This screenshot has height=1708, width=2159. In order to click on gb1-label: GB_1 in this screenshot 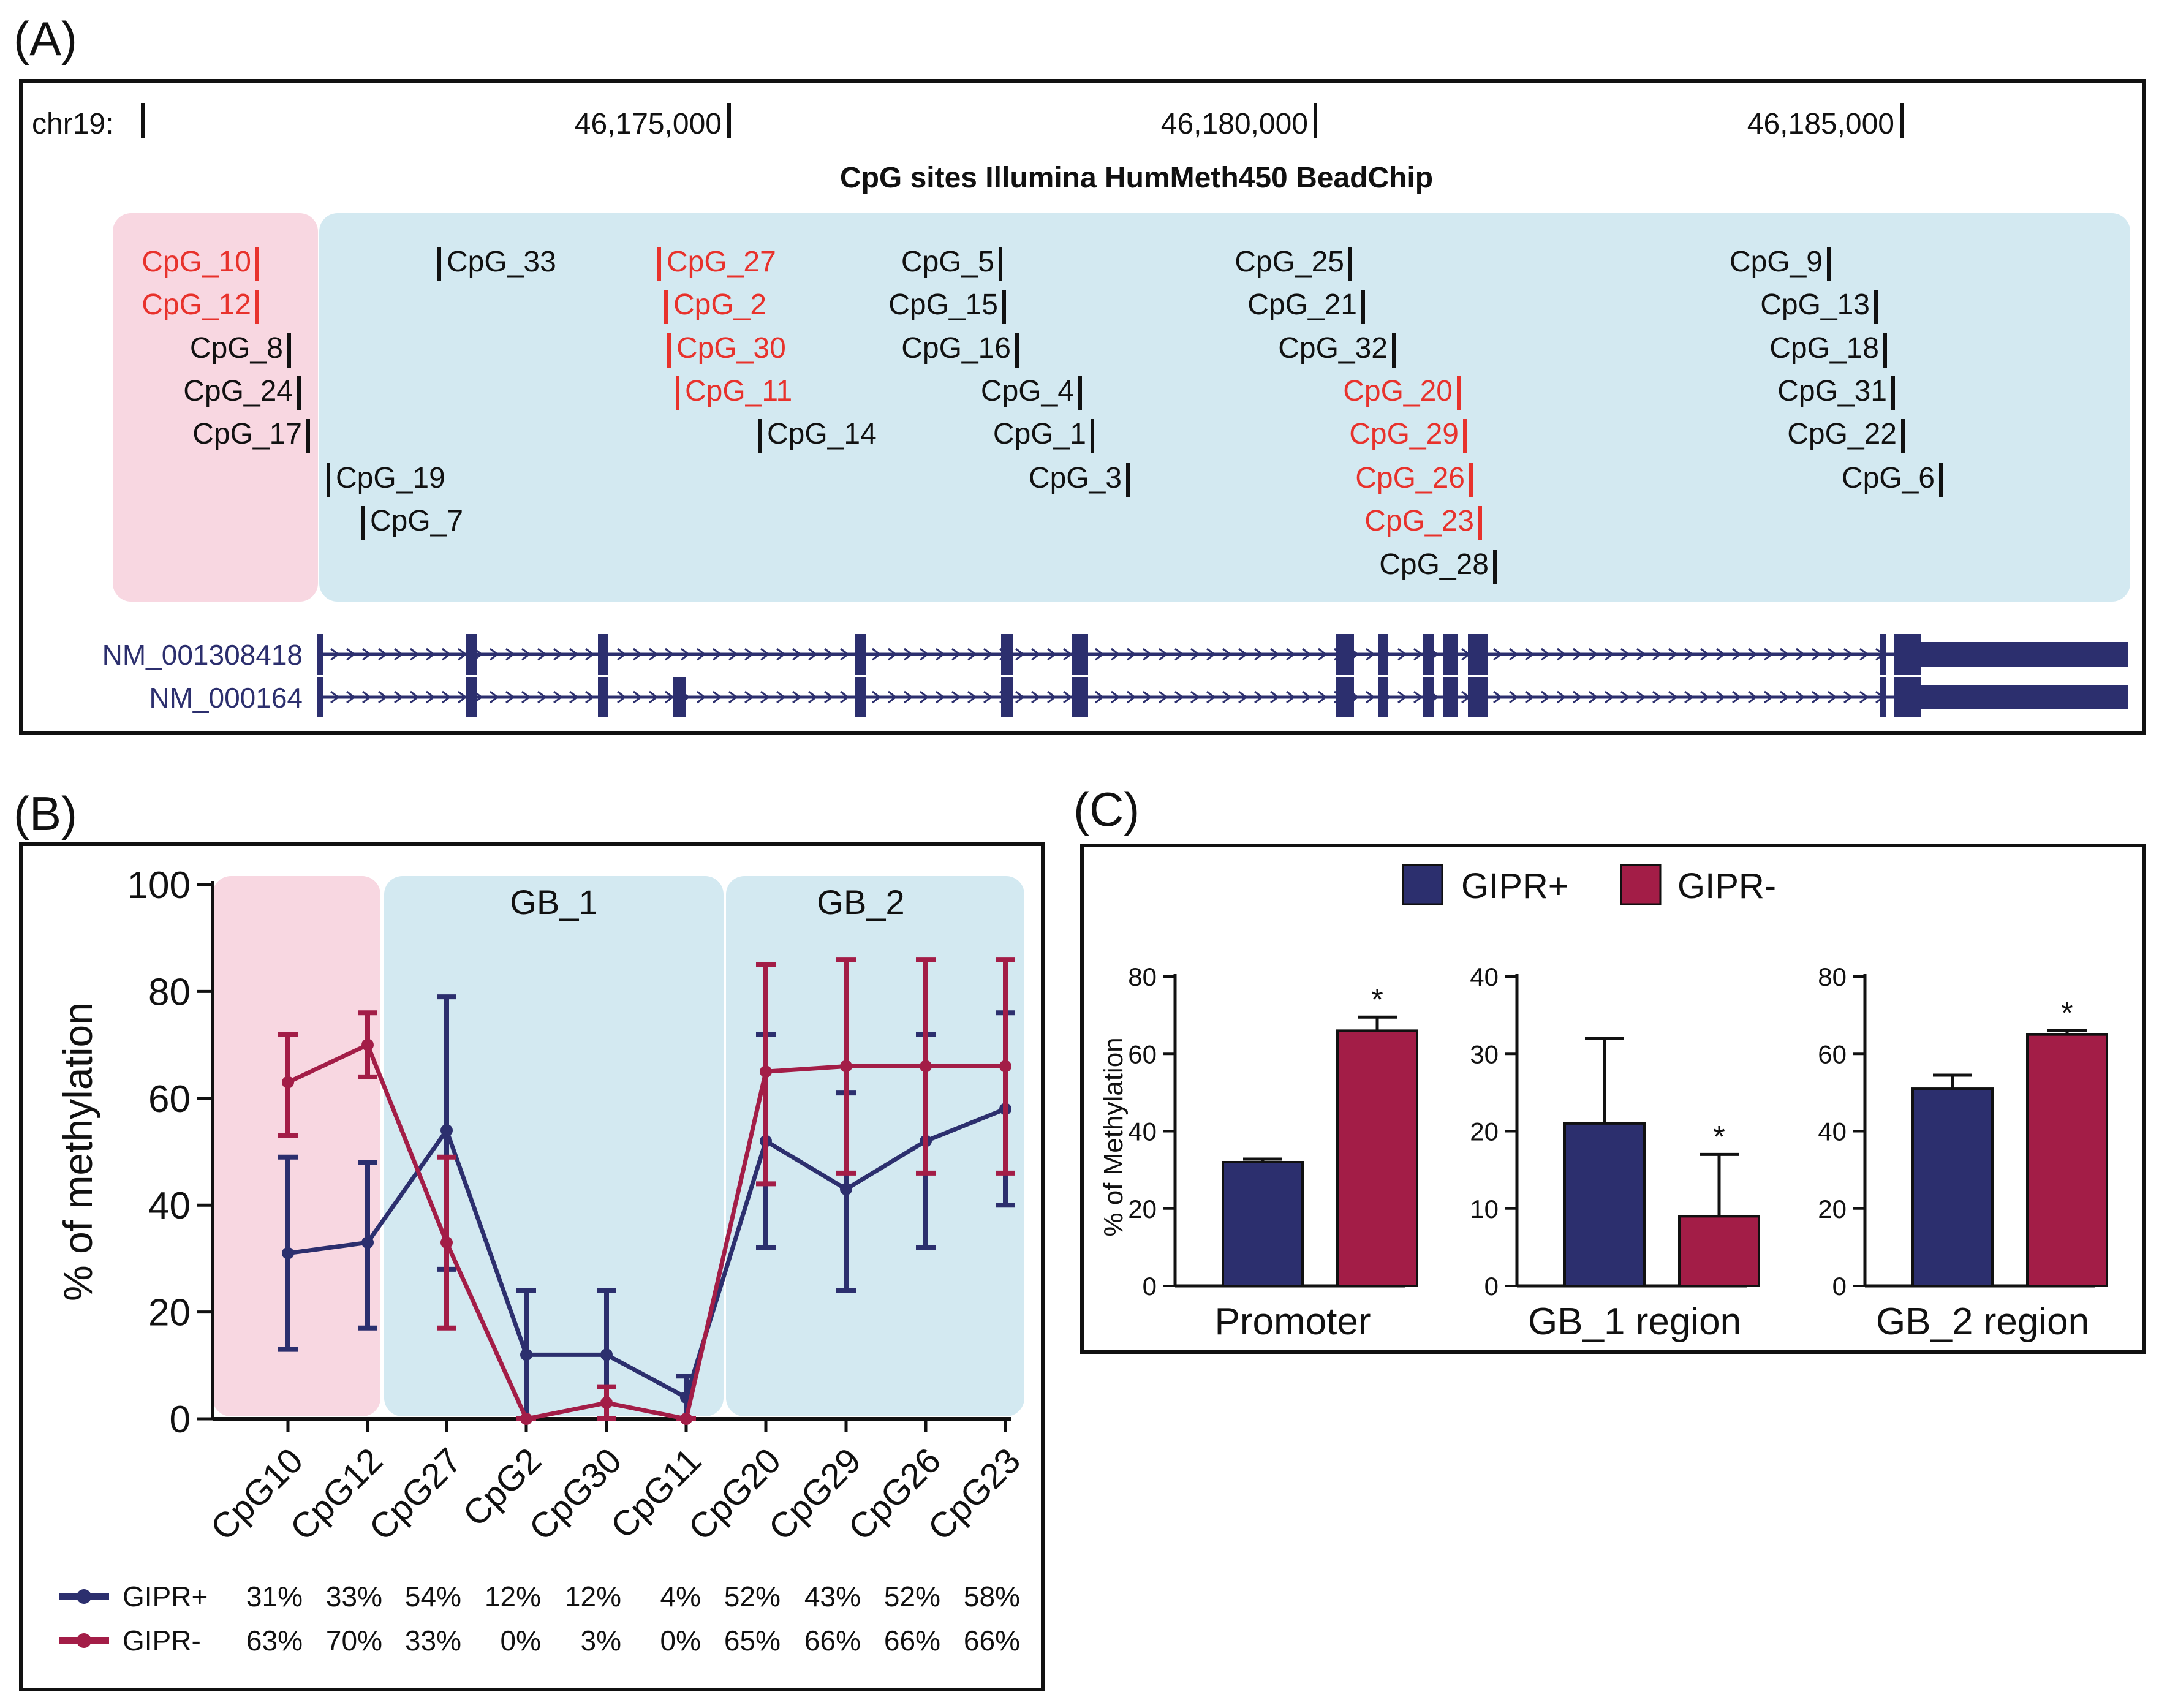, I will do `click(553, 902)`.